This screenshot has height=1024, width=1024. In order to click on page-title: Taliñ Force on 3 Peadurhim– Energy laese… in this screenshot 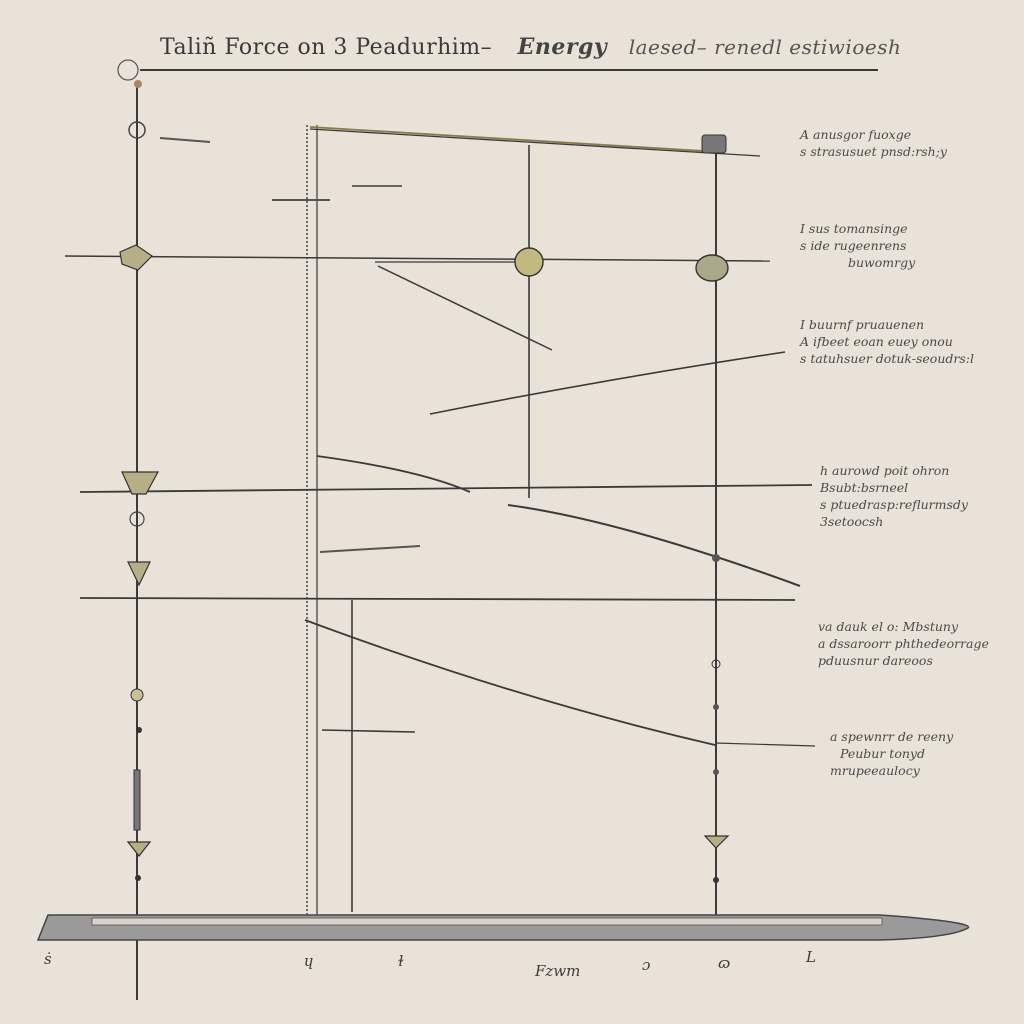, I will do `click(530, 47)`.